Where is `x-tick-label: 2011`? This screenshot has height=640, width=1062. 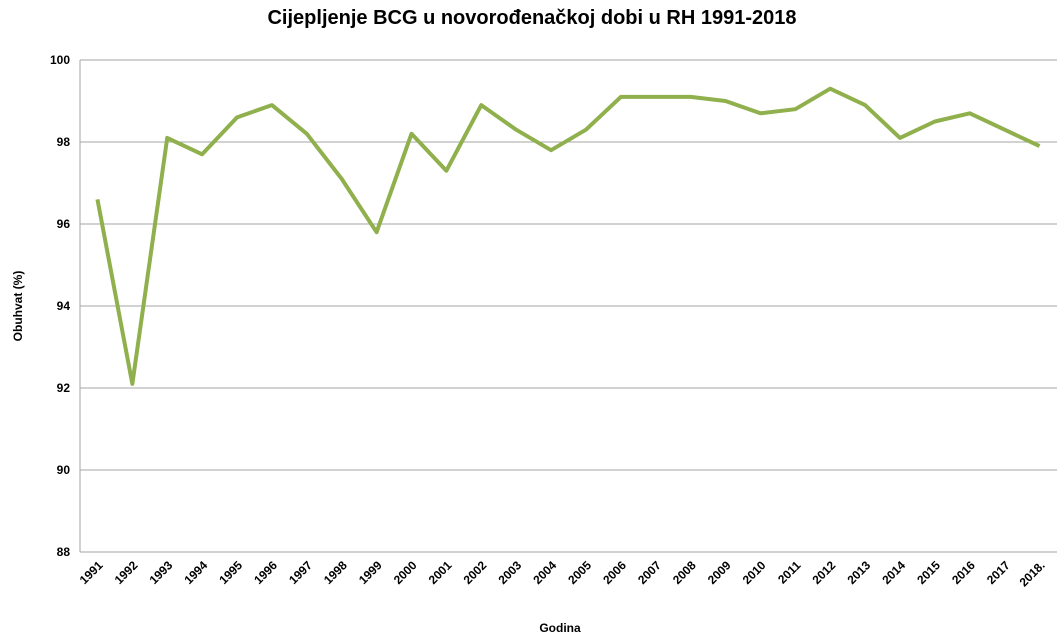
x-tick-label: 2011 is located at coordinates (789, 572).